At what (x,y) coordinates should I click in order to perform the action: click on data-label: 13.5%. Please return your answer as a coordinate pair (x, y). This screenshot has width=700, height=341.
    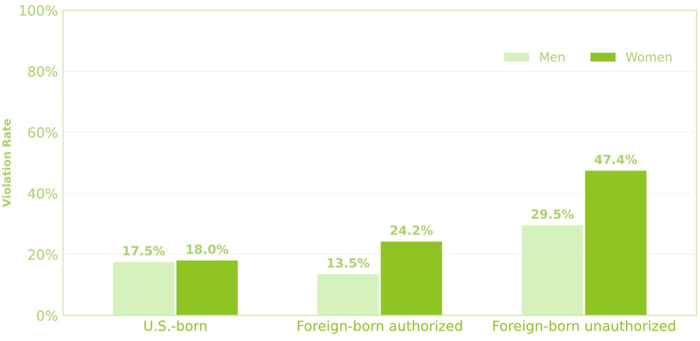
    Looking at the image, I should click on (349, 263).